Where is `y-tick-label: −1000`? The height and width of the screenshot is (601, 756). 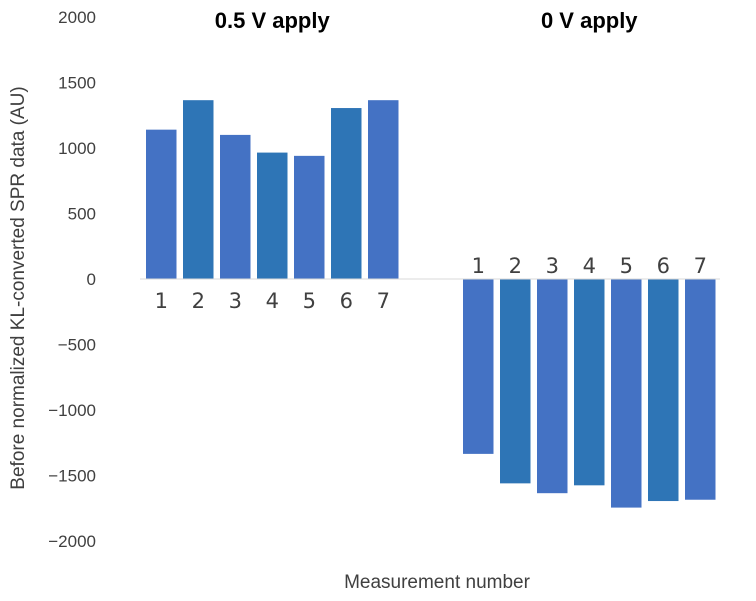
y-tick-label: −1000 is located at coordinates (72, 410).